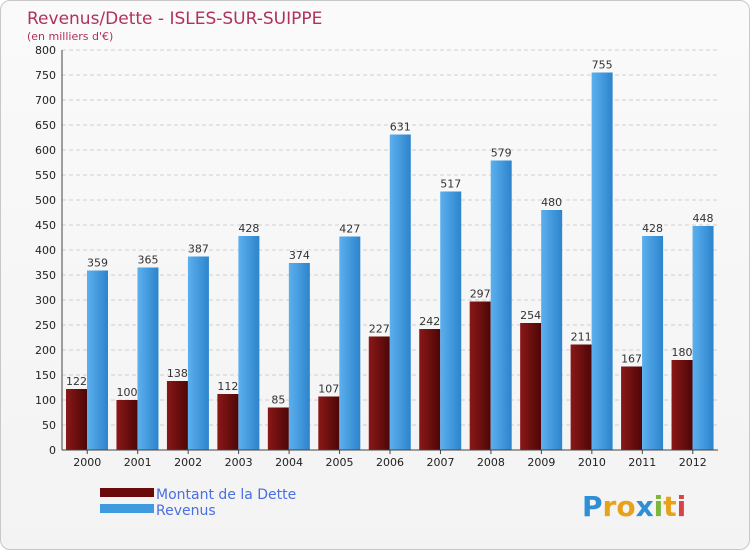  I want to click on logo-letter: x, so click(645, 506).